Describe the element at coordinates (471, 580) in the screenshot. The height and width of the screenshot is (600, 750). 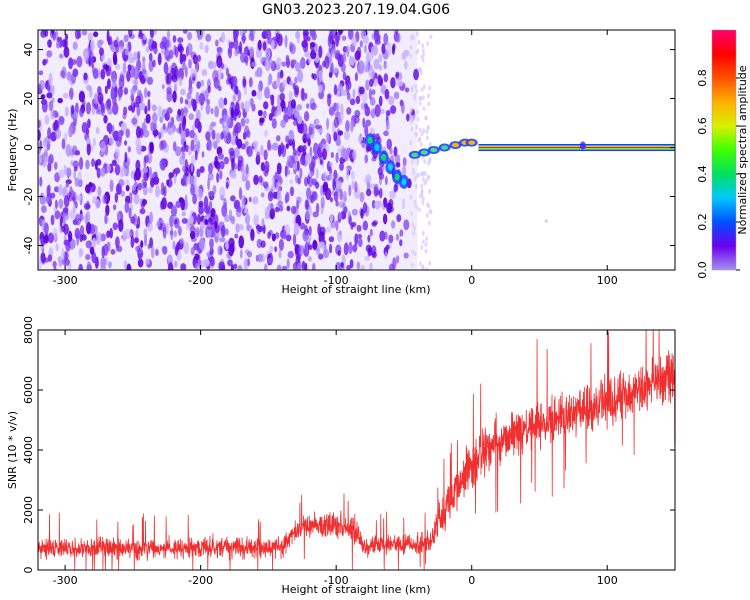
I see `x-tick-label: 0` at that location.